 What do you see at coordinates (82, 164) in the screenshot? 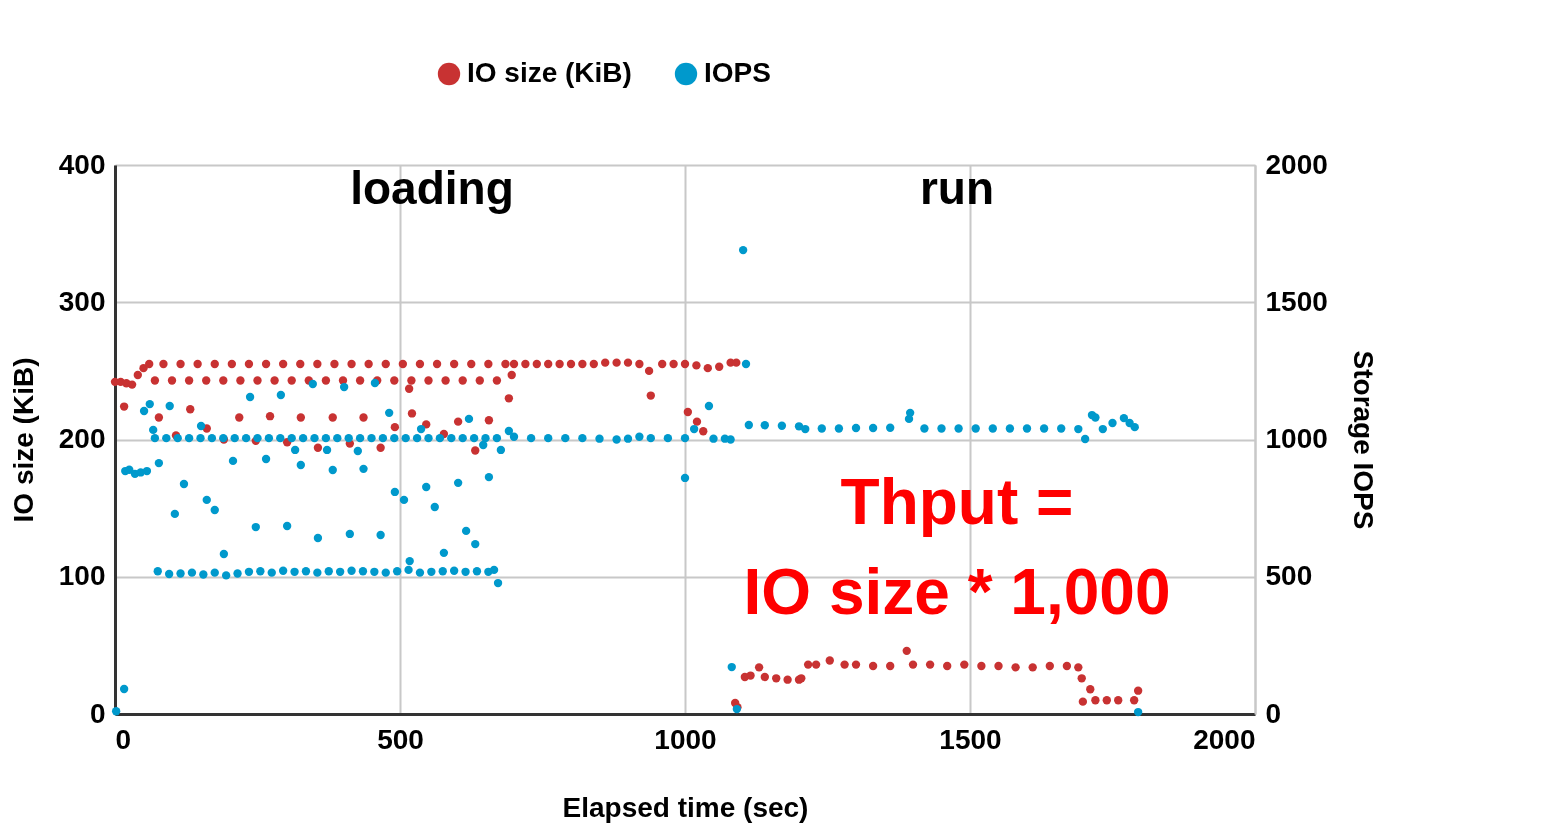
I see `y-tick-label: 400` at bounding box center [82, 164].